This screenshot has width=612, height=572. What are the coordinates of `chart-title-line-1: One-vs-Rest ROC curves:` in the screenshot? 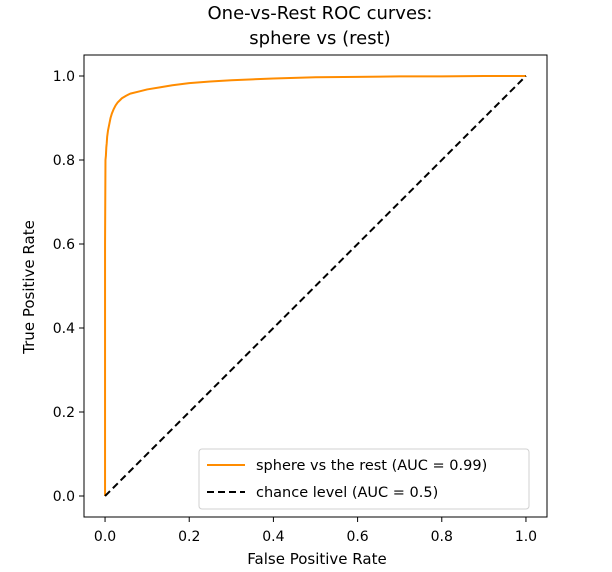 It's located at (320, 13).